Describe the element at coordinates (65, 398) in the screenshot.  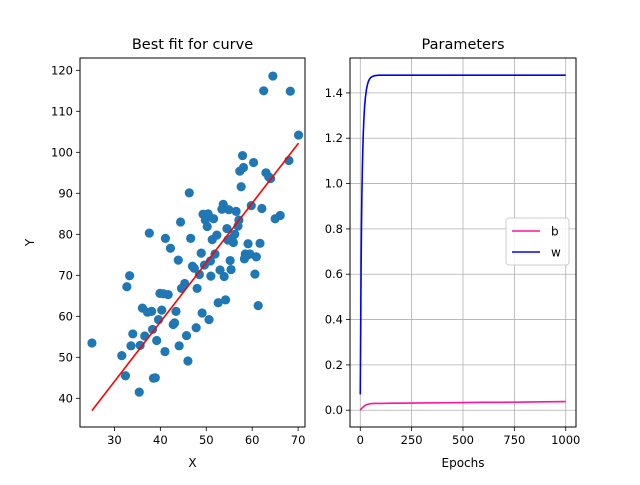
I see `y-tick-label: 40` at that location.